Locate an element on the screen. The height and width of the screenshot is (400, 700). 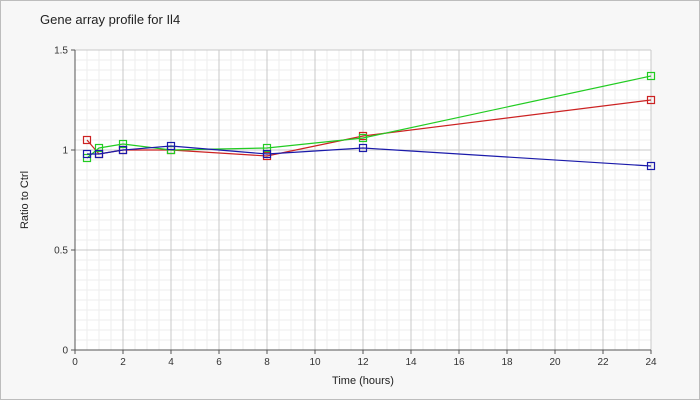
x-tick-label: 24 is located at coordinates (651, 362).